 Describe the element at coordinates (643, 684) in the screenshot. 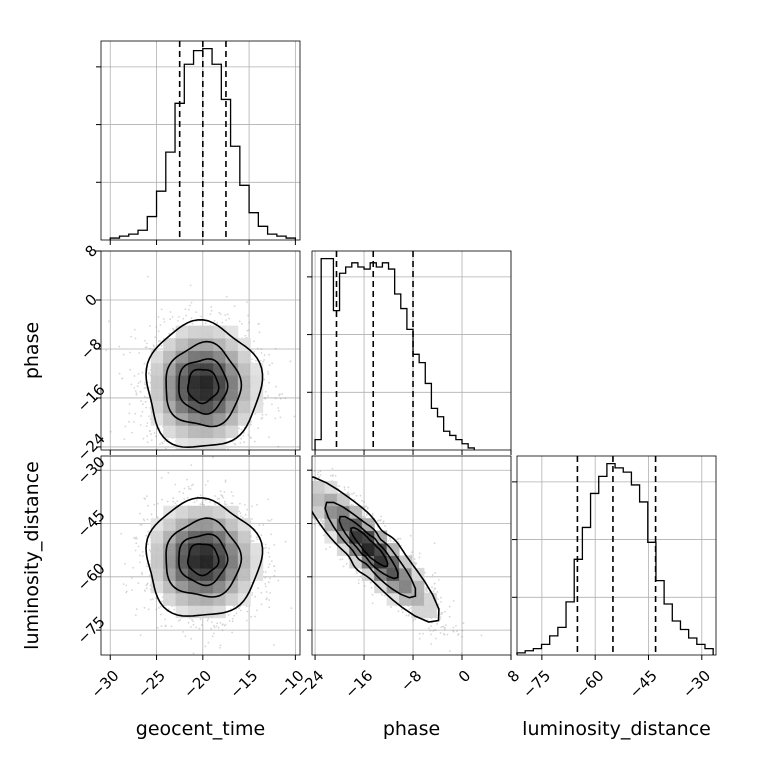

I see `x-tick-label-luminosity_distance: −45` at that location.